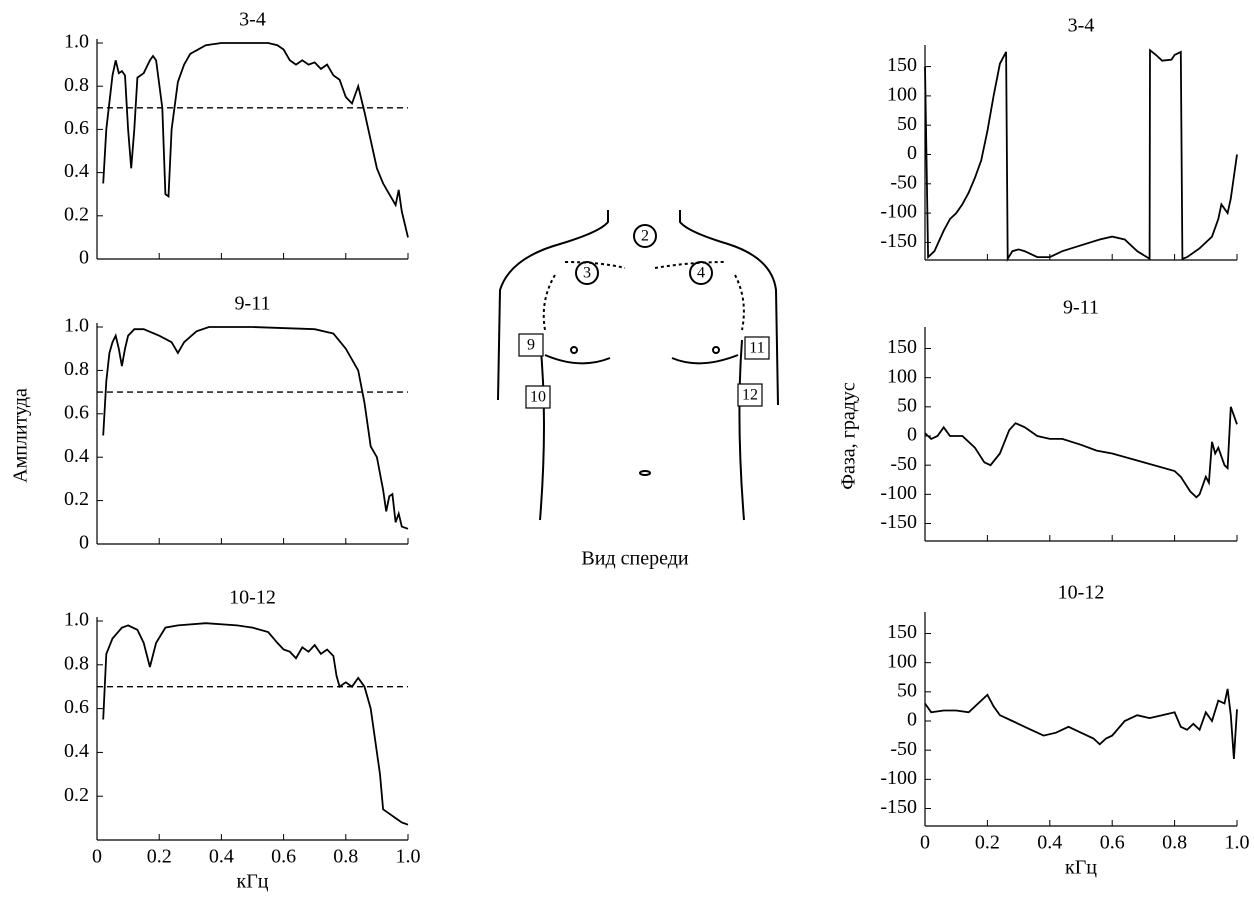 The height and width of the screenshot is (899, 1254). I want to click on electrode-label: 11, so click(756, 348).